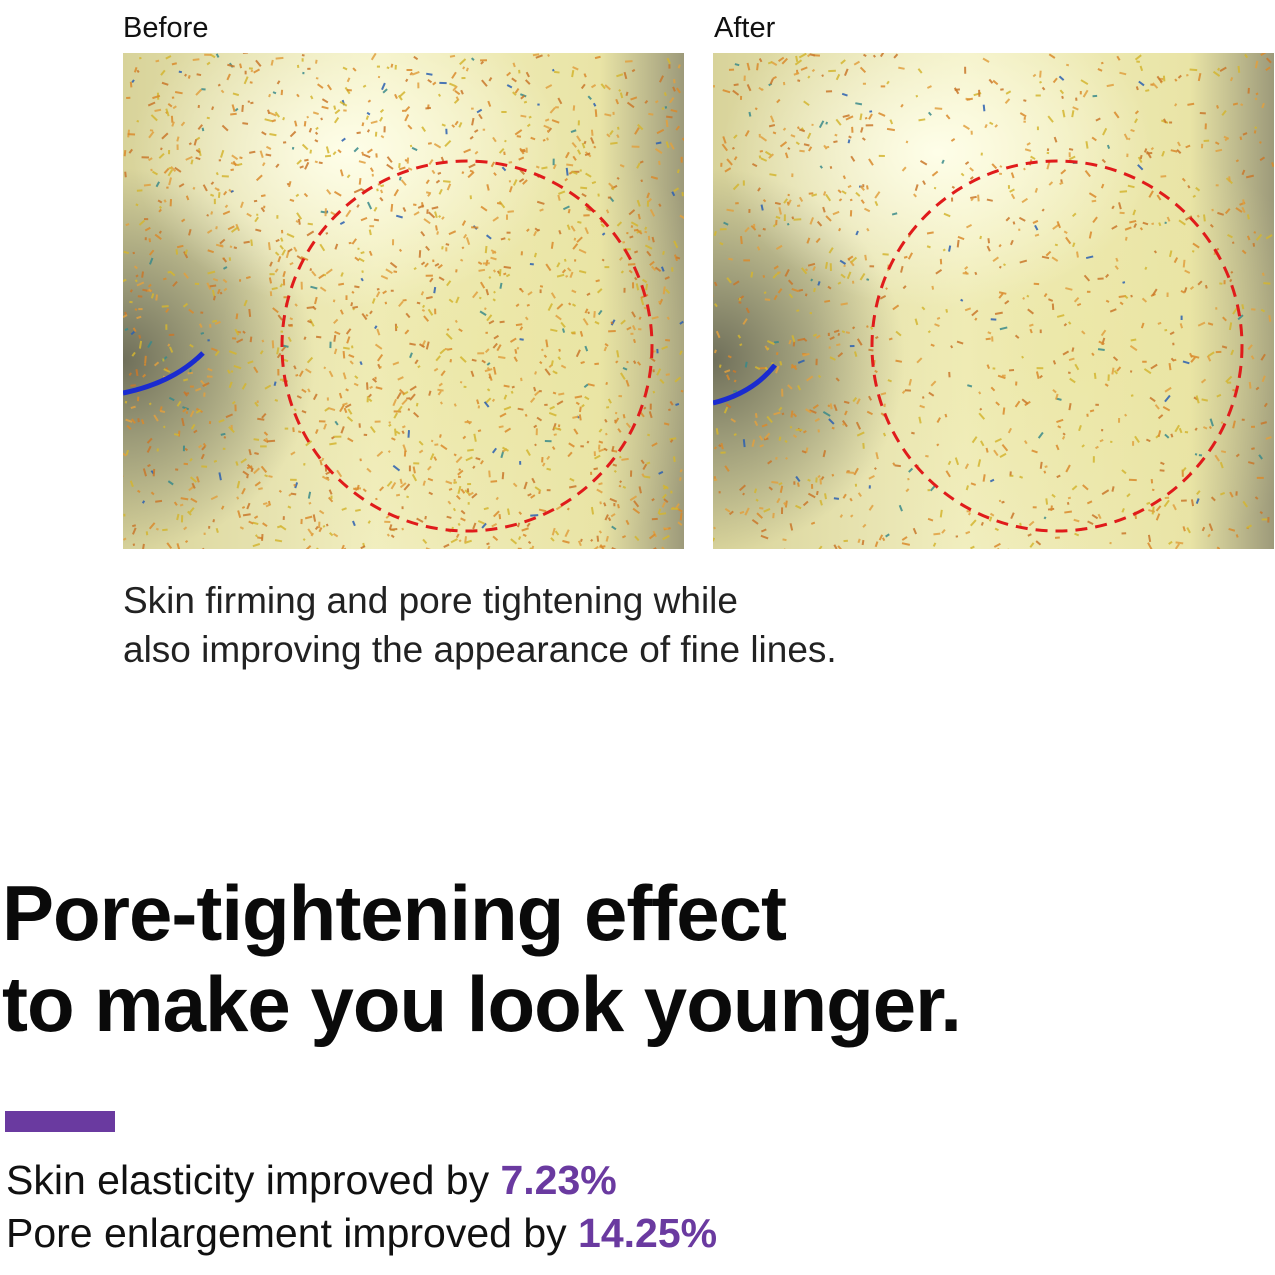 The width and height of the screenshot is (1275, 1275). Describe the element at coordinates (253, 1180) in the screenshot. I see `stat-label: Skin elasticity improved by` at that location.